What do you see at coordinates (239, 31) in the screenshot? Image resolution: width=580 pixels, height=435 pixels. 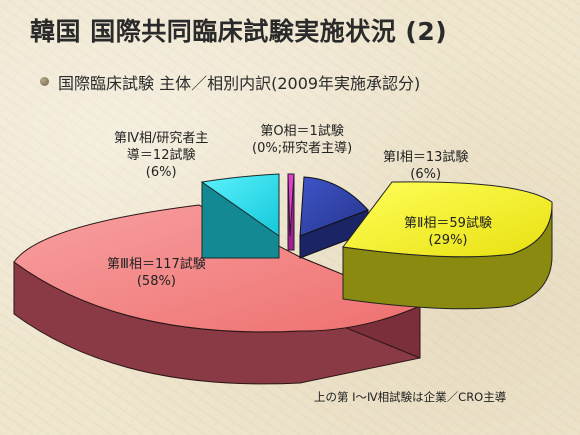 I see `slide-title: 韓国 国際共同臨床試験実施状況 (2)` at bounding box center [239, 31].